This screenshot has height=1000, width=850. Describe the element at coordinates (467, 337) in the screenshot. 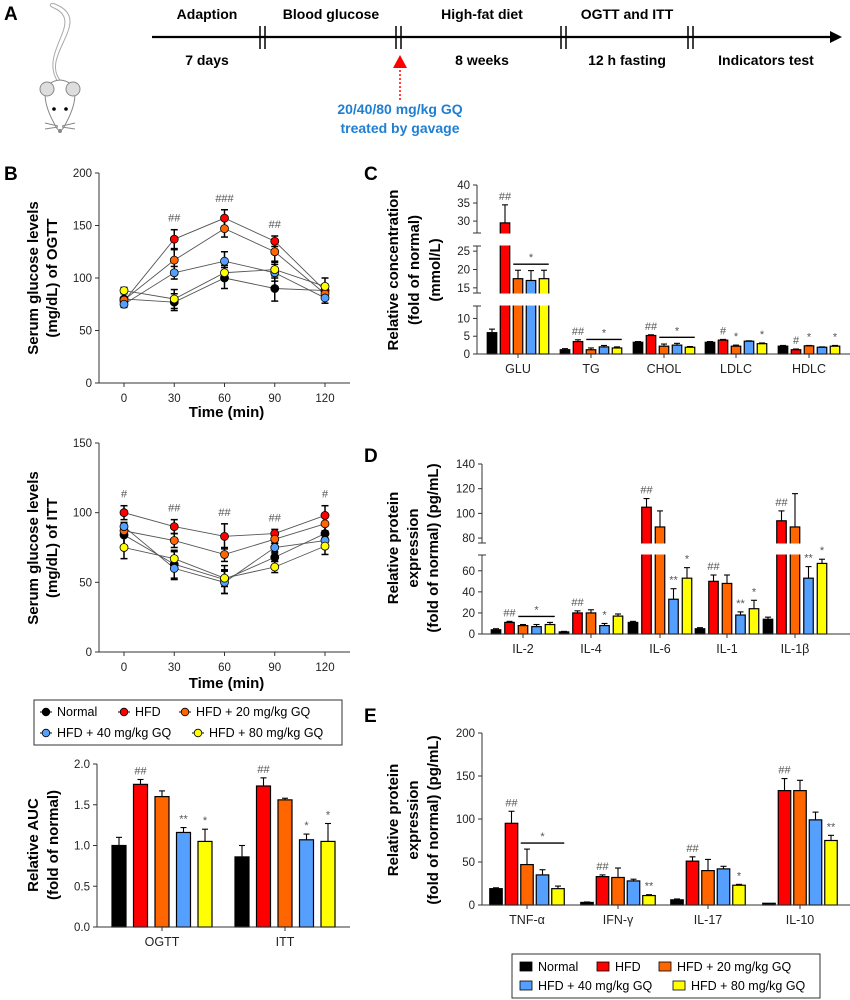

I see `y-tick-label: 5` at that location.